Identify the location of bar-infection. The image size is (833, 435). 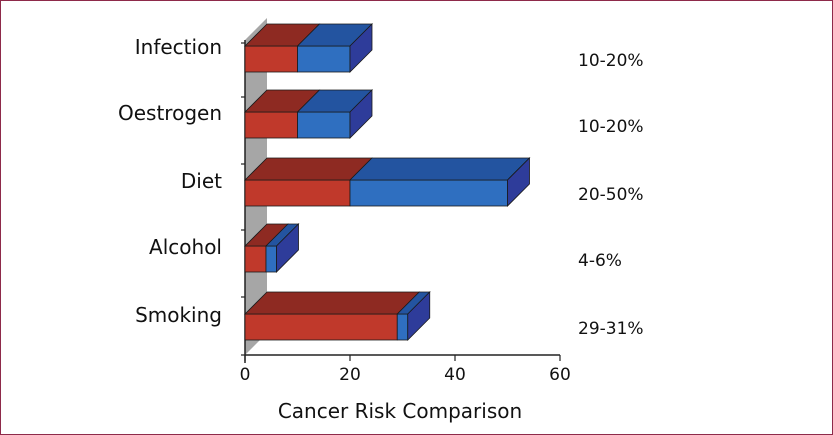
(308, 48).